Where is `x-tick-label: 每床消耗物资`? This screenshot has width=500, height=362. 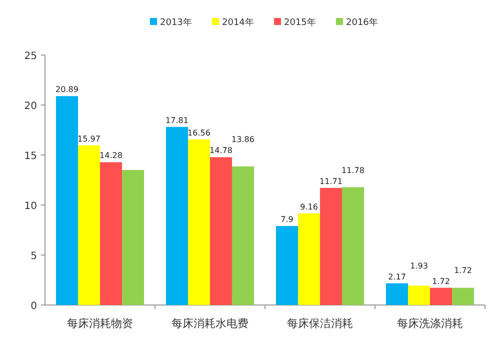
x-tick-label: 每床消耗物资 is located at coordinates (100, 323).